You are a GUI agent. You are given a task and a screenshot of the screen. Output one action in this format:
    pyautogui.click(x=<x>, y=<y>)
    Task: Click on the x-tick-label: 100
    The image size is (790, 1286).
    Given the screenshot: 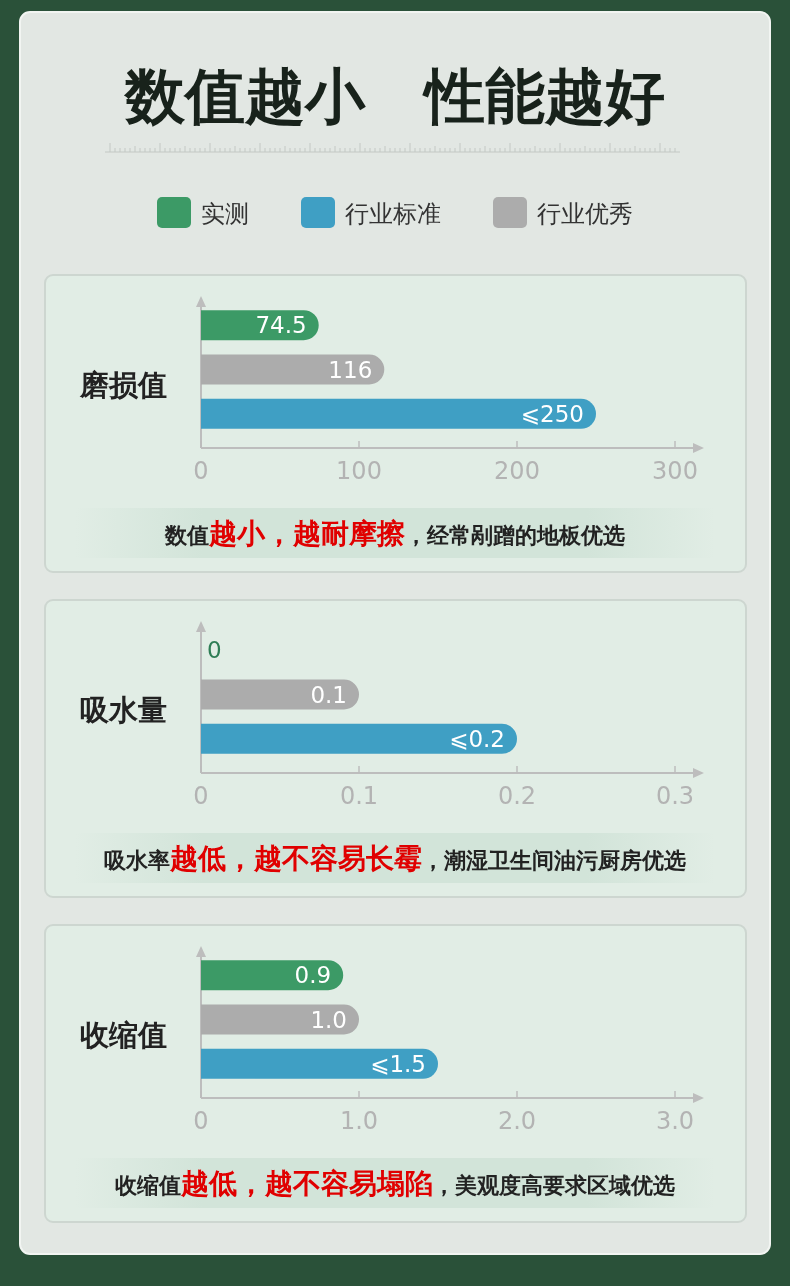 What is the action you would take?
    pyautogui.click(x=359, y=471)
    